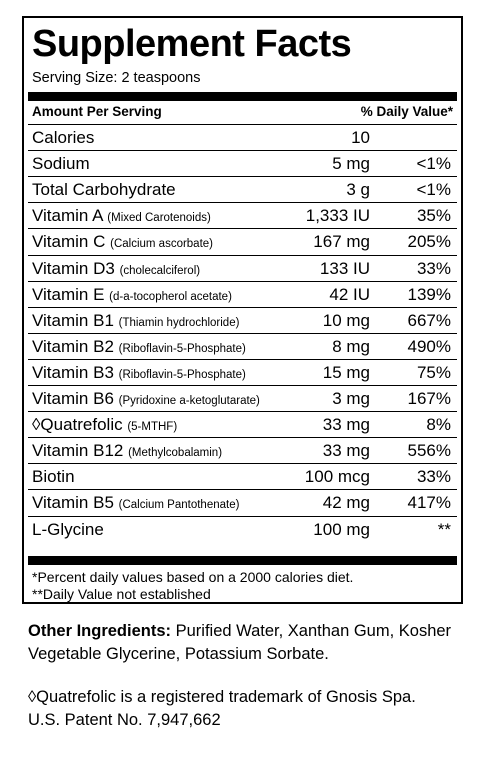 This screenshot has width=490, height=766. Describe the element at coordinates (344, 268) in the screenshot. I see `nutrient-amount: 133 IU` at that location.